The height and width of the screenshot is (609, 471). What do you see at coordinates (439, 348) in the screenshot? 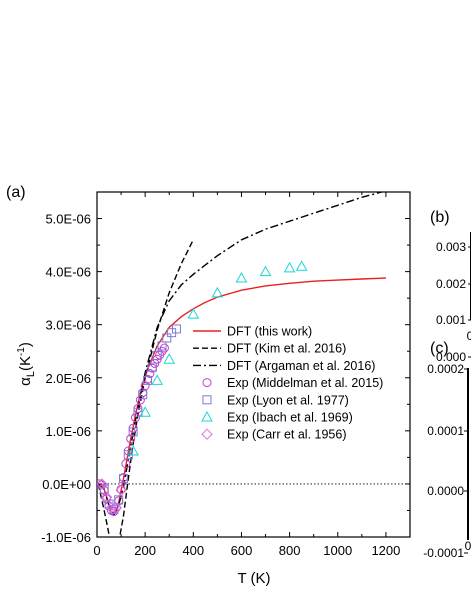
I see `panel-label-c: (c)` at bounding box center [439, 348].